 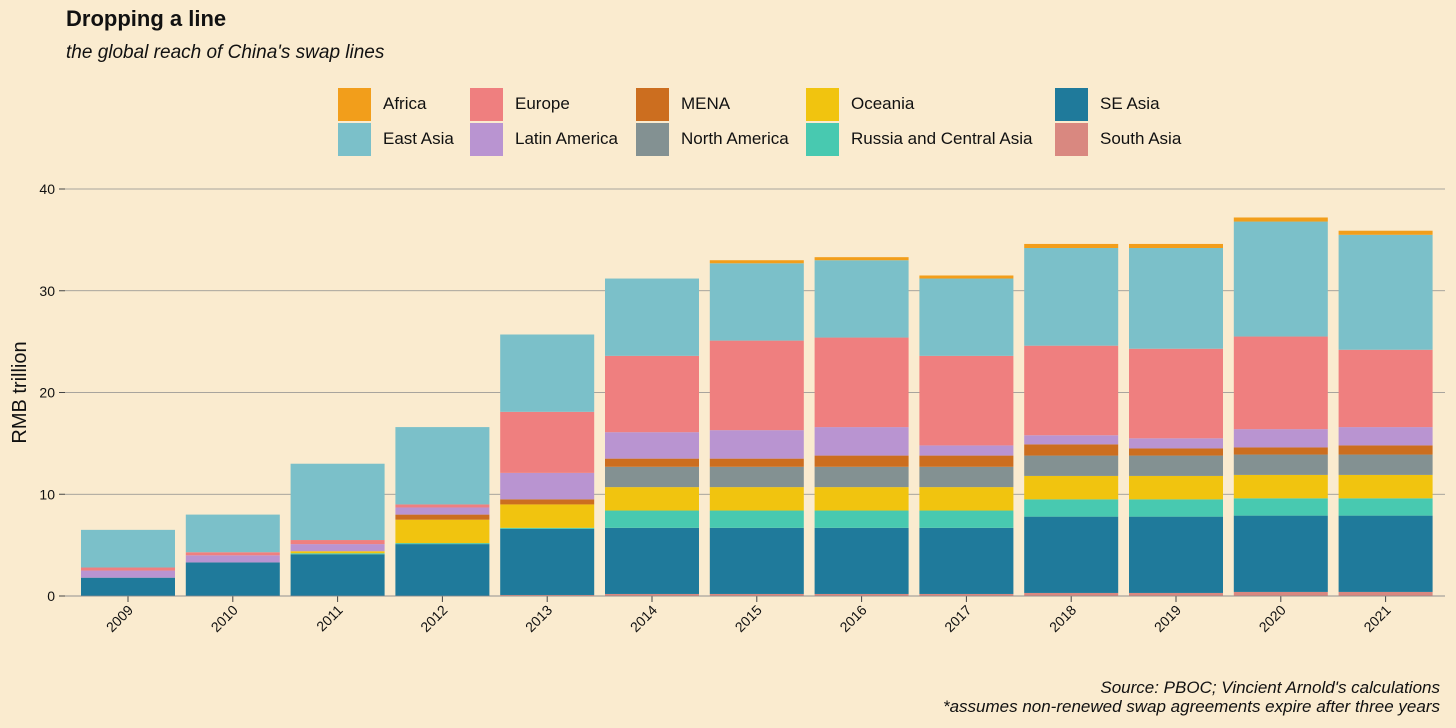 What do you see at coordinates (748, 618) in the screenshot?
I see `x-tick-label: 2015` at bounding box center [748, 618].